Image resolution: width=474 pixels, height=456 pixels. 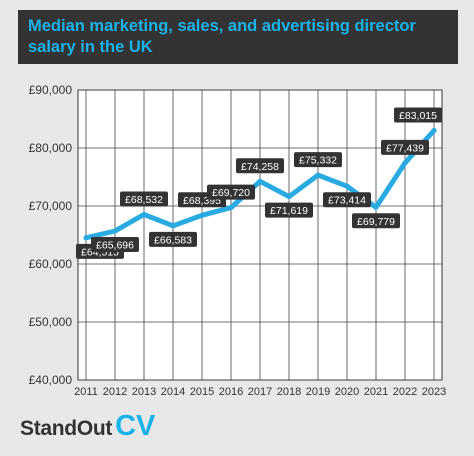 I want to click on data-label: £75,332, so click(x=318, y=161).